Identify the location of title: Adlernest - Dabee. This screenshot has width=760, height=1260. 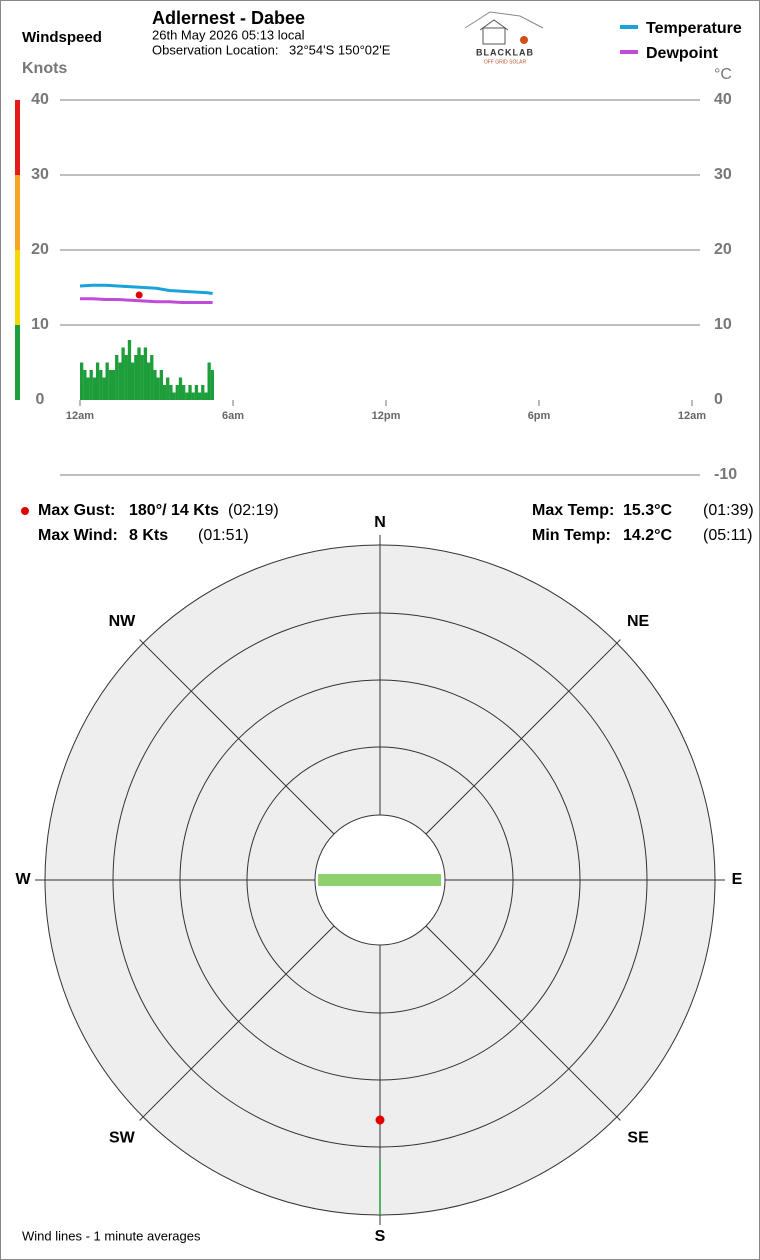
(228, 18).